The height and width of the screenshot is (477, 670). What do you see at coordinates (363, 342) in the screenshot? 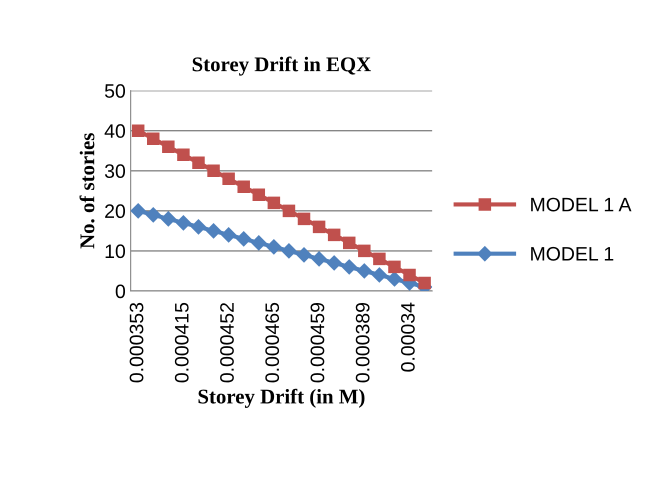
I see `x-tick-label: 0.000389` at bounding box center [363, 342].